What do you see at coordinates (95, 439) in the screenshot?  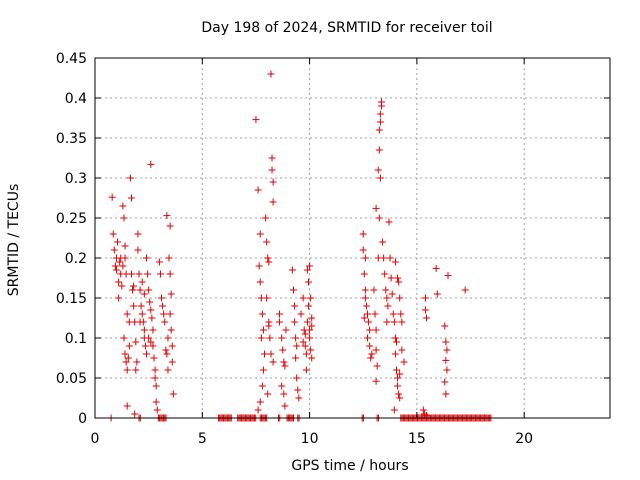 I see `x-tick-label: 0` at bounding box center [95, 439].